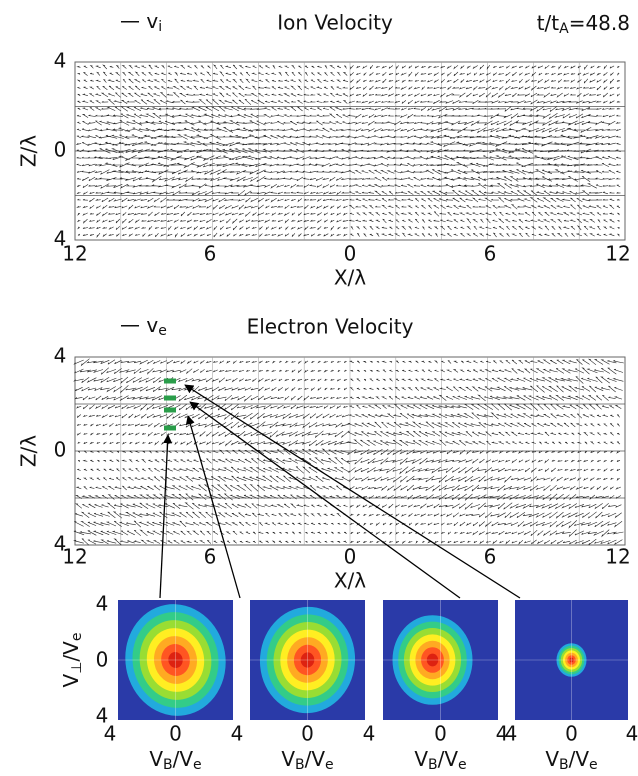  I want to click on panel-title: Ion Velocity, so click(335, 23).